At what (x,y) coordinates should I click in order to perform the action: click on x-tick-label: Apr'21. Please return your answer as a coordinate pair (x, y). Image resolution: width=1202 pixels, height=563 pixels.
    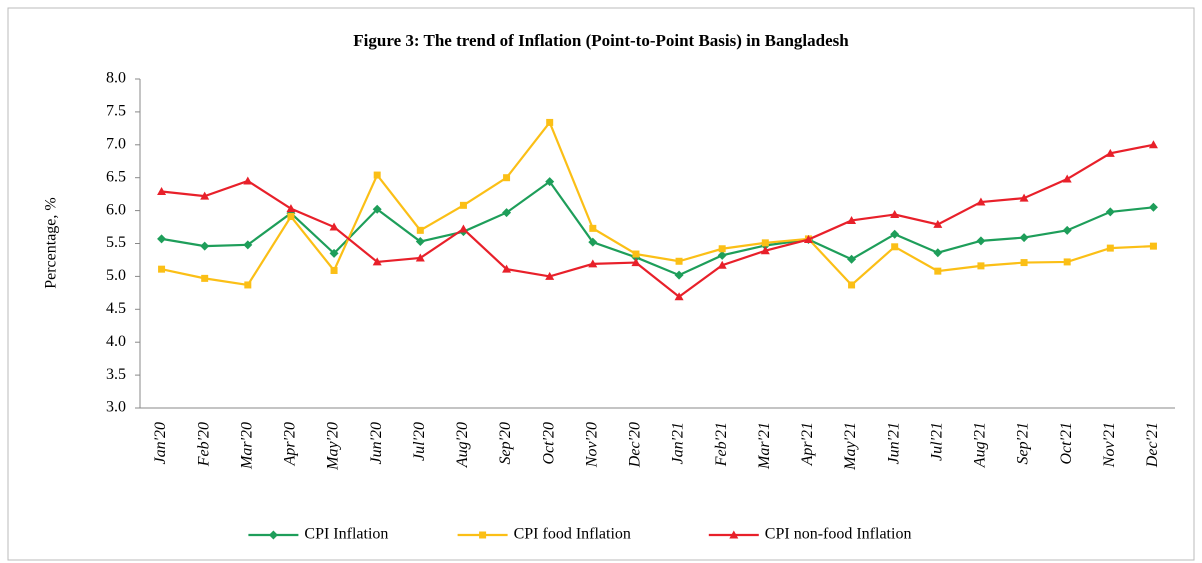
    Looking at the image, I should click on (807, 444).